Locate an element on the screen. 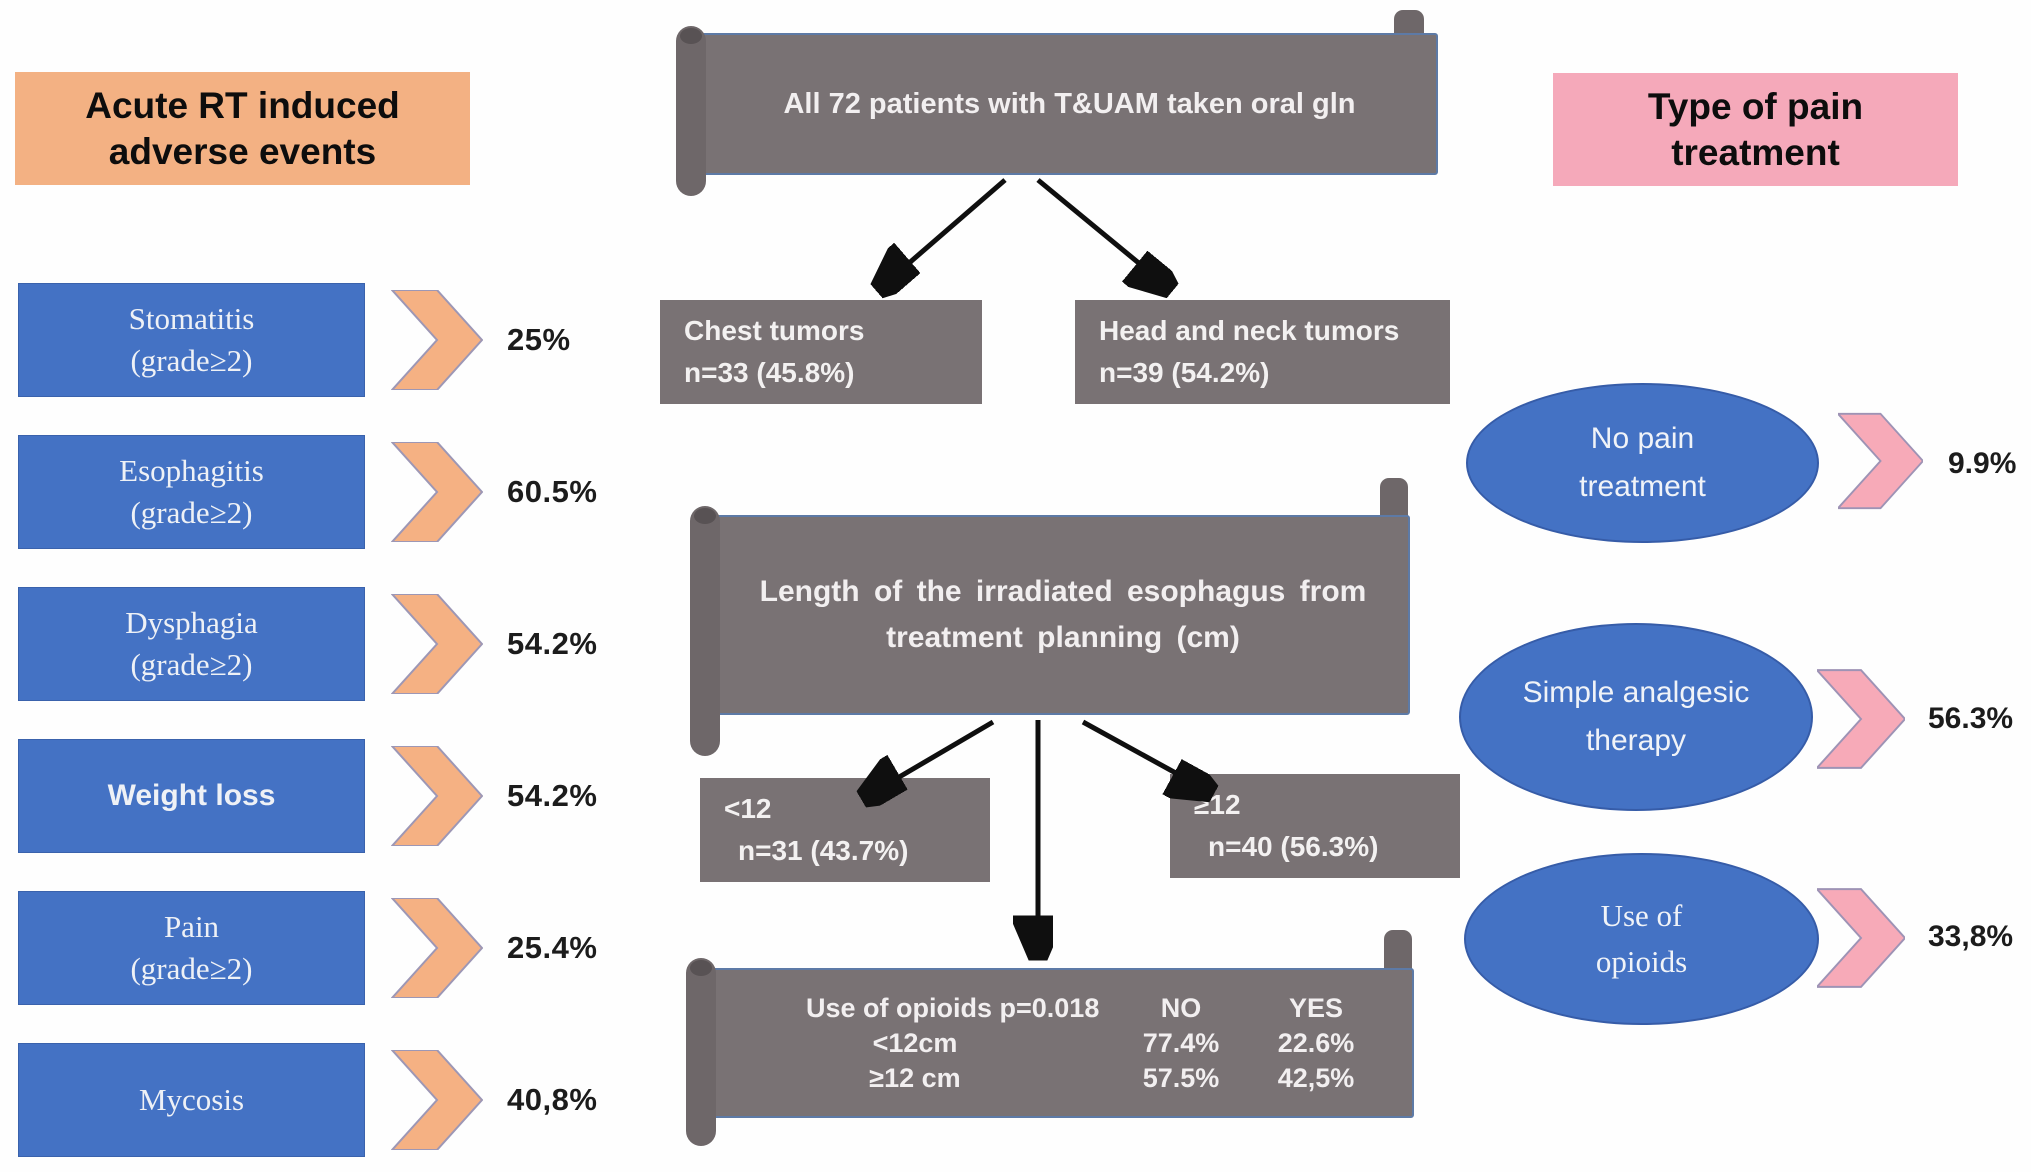 Image resolution: width=2031 pixels, height=1172 pixels. adverse-event-box: Weight loss is located at coordinates (191, 796).